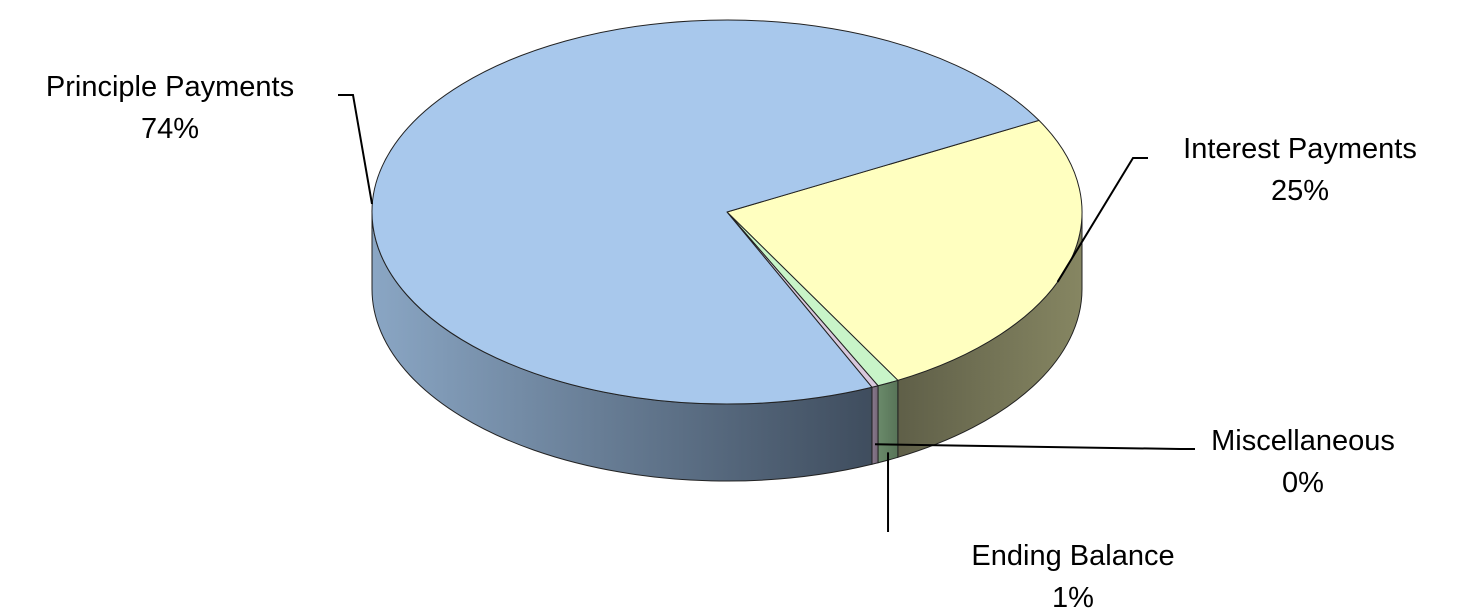 This screenshot has height=615, width=1459. Describe the element at coordinates (875, 425) in the screenshot. I see `pie-side-misc` at that location.